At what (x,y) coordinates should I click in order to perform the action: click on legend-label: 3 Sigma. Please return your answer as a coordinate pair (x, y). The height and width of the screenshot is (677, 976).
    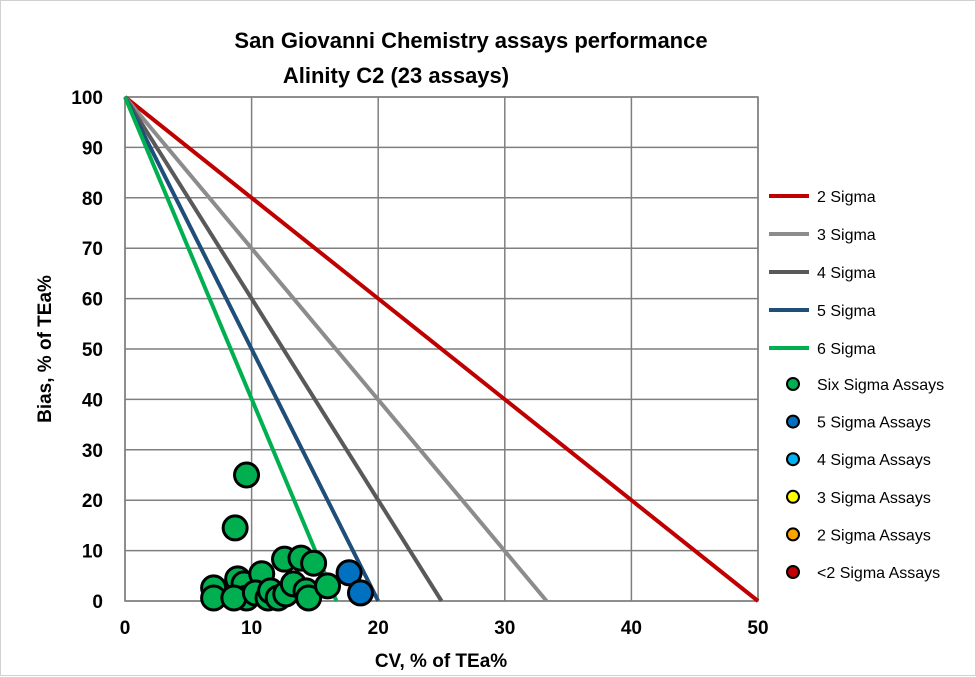
    Looking at the image, I should click on (846, 235).